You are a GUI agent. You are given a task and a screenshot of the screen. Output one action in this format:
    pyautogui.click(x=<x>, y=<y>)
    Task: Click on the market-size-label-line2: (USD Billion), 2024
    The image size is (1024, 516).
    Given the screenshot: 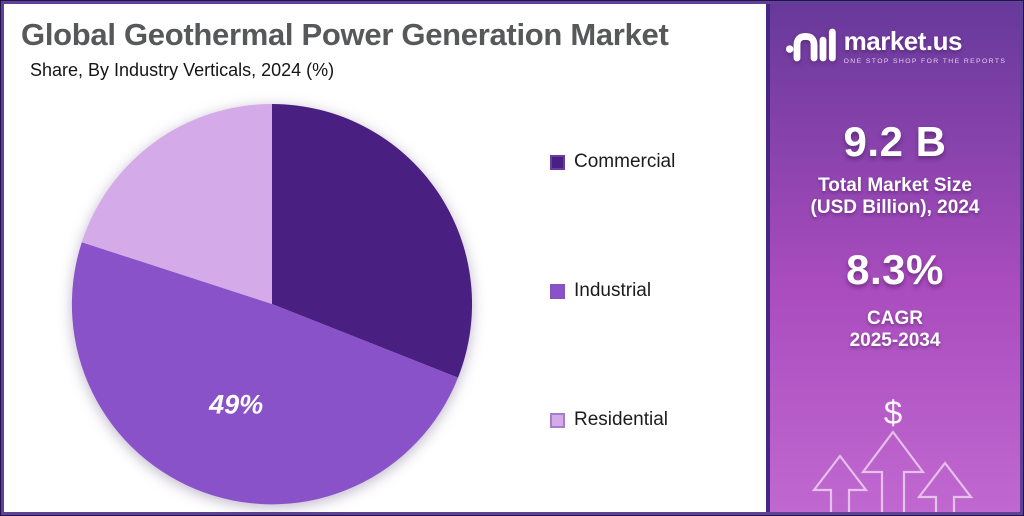 What is the action you would take?
    pyautogui.click(x=895, y=208)
    